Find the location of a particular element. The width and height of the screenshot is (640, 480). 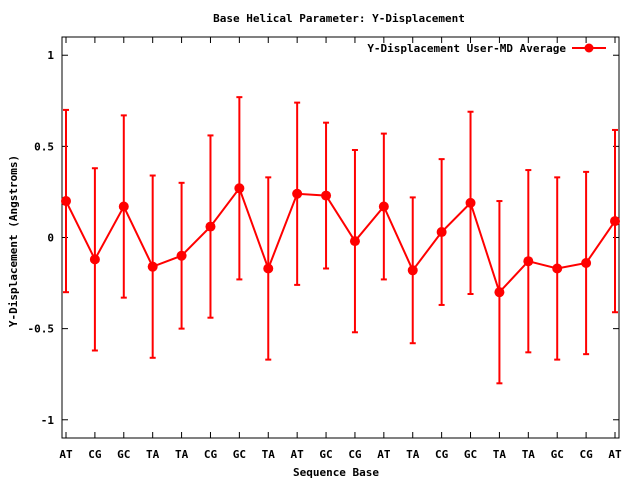

y-tick-label: 0 is located at coordinates (50, 238).